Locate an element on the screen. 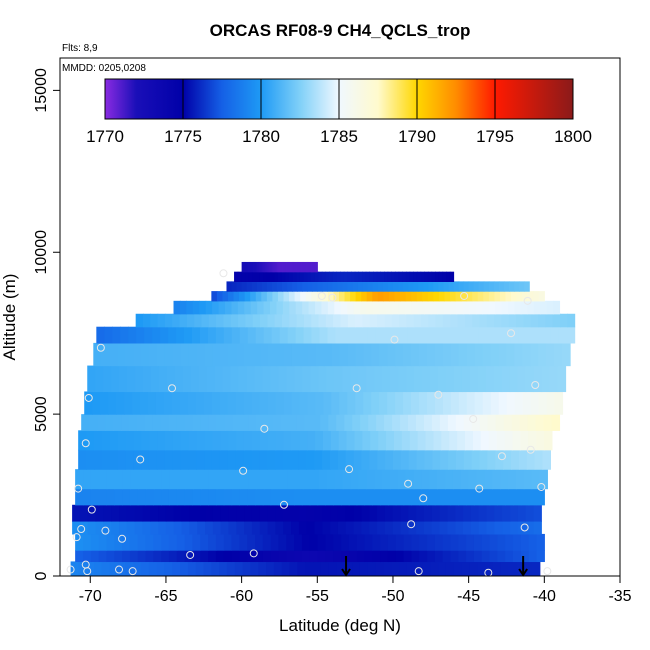 The width and height of the screenshot is (650, 650). field-layer is located at coordinates (355, 320).